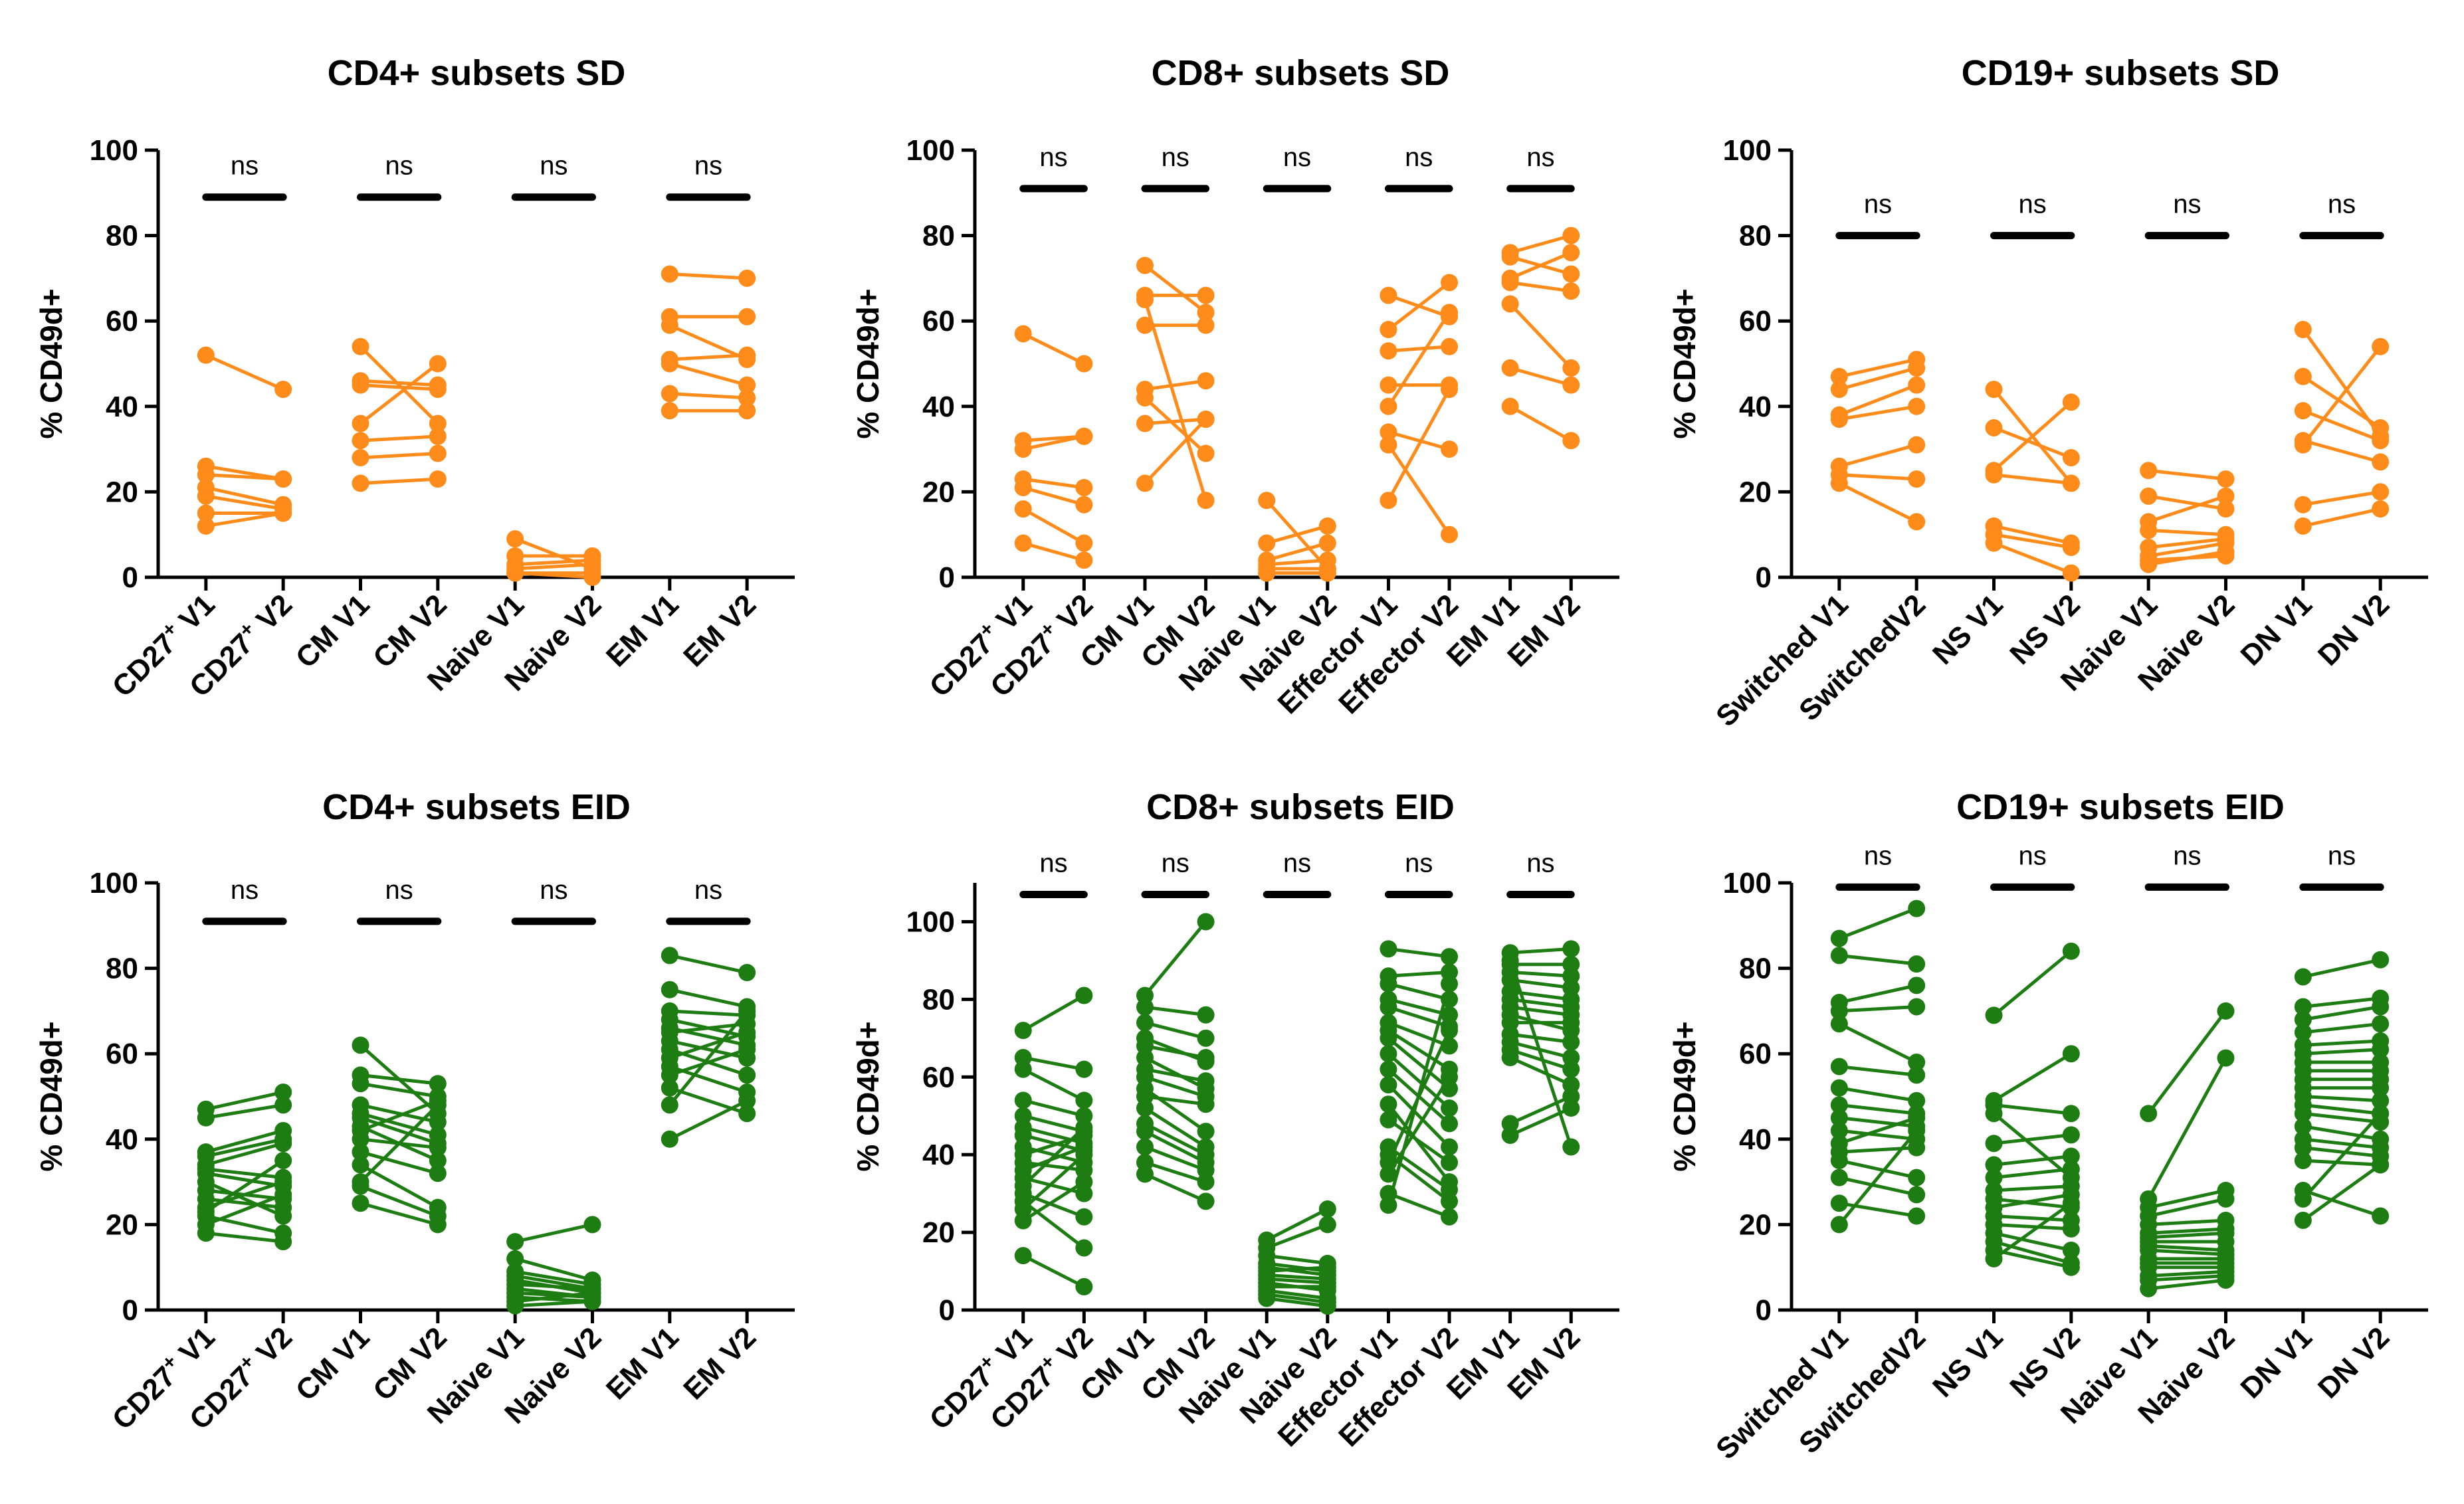 The height and width of the screenshot is (1504, 2464). I want to click on chart-title: CD4+ subsets SD, so click(477, 73).